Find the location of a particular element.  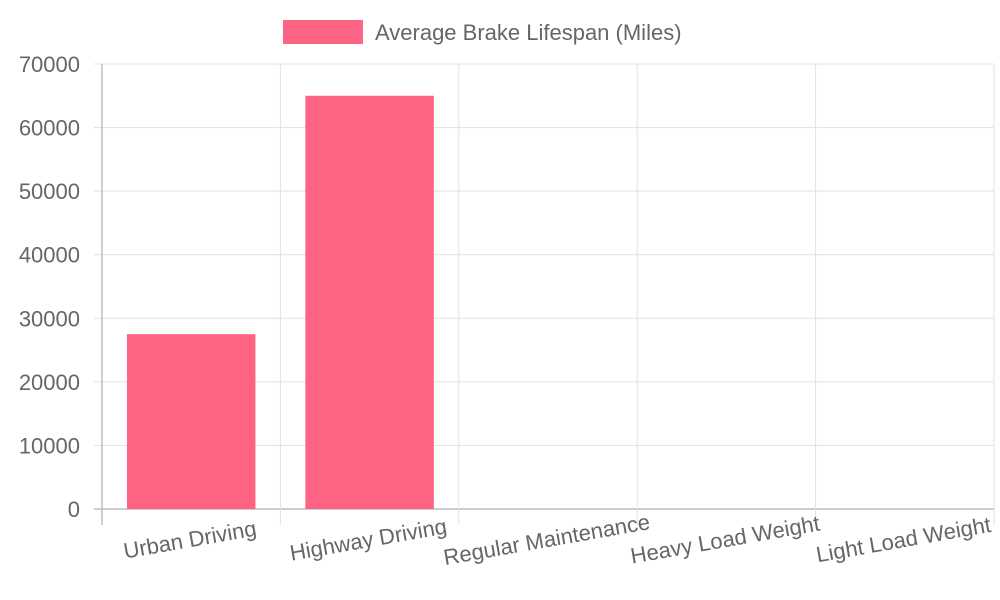

y-tick-label: 0 is located at coordinates (74, 509).